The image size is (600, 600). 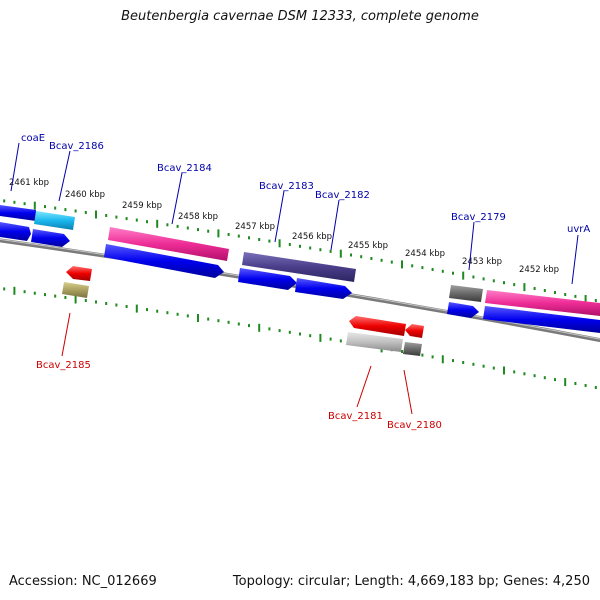 What do you see at coordinates (255, 227) in the screenshot?
I see `kbp-tick-label: 2457 kbp` at bounding box center [255, 227].